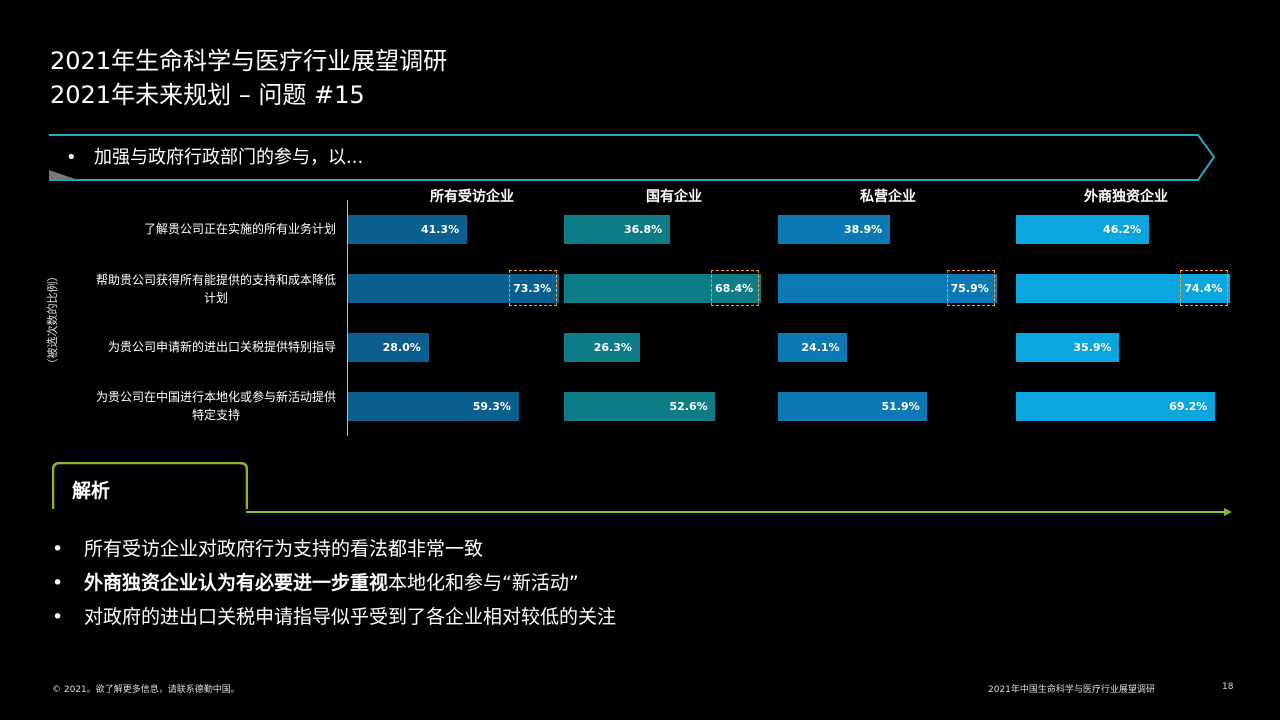 This screenshot has width=1280, height=720. I want to click on bar-label-1-2: 26.3%, so click(612, 347).